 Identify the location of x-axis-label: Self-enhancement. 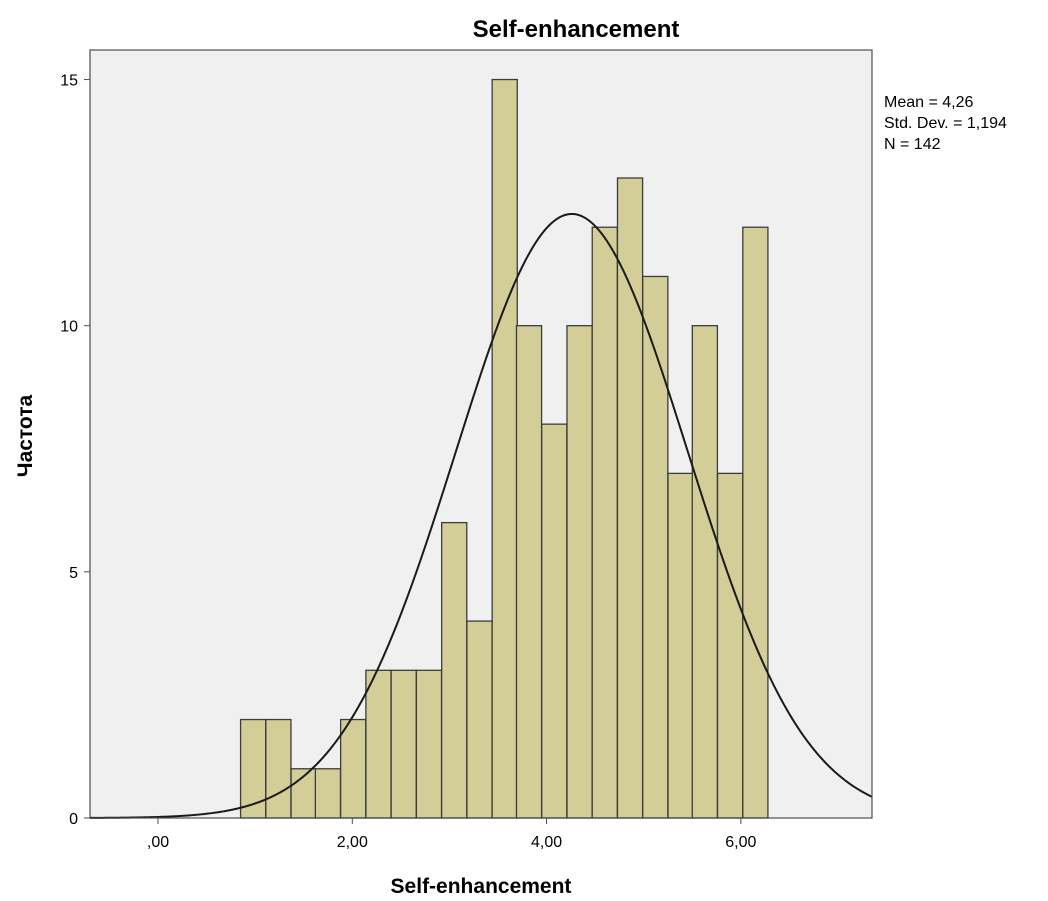
(481, 886).